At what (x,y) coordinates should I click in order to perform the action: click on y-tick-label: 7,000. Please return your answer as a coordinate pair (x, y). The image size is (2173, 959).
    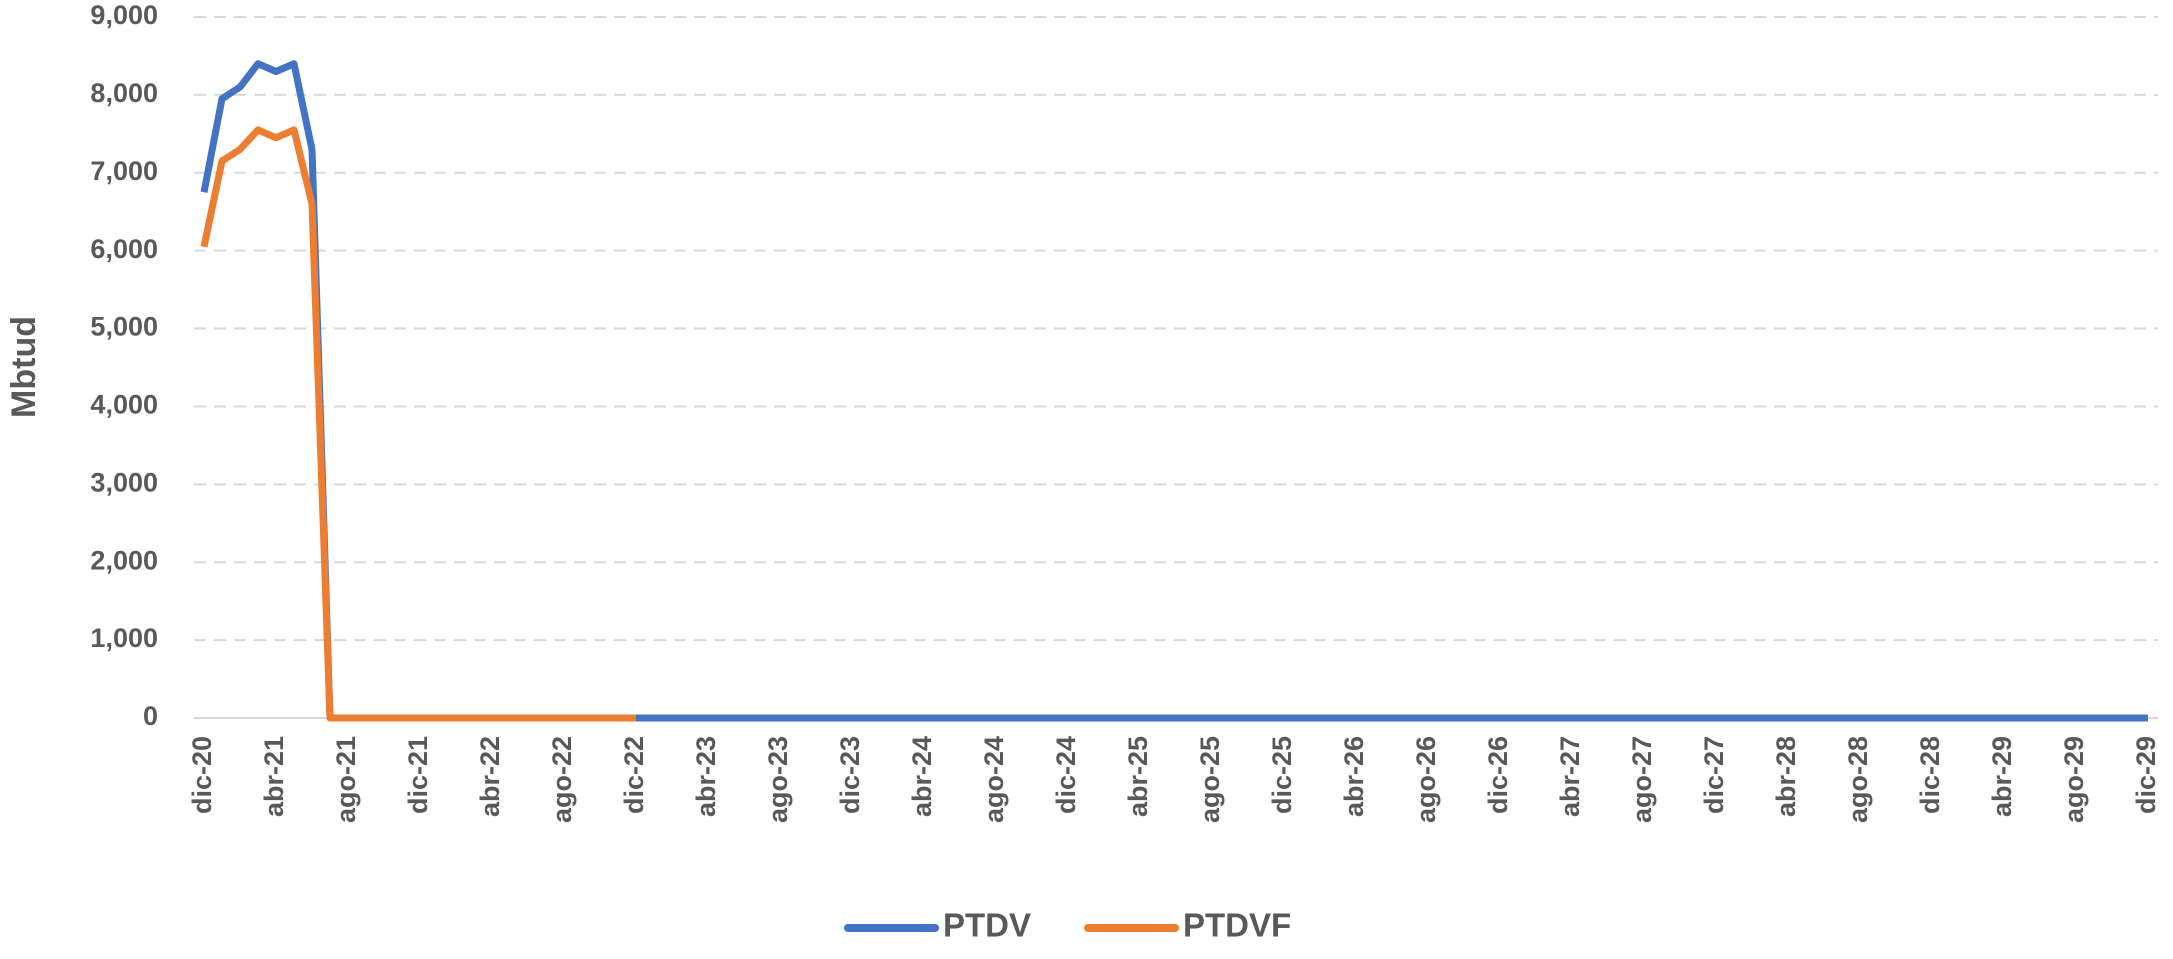
    Looking at the image, I should click on (124, 171).